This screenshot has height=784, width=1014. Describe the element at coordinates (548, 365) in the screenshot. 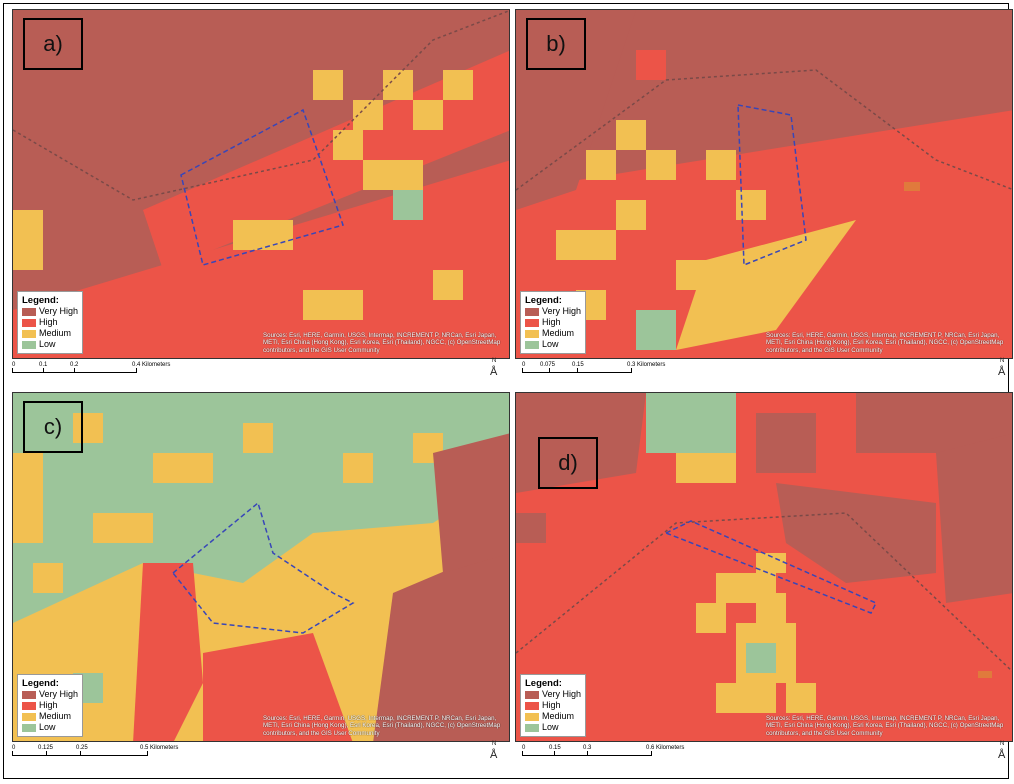

I see `scale-label: 0.075` at that location.